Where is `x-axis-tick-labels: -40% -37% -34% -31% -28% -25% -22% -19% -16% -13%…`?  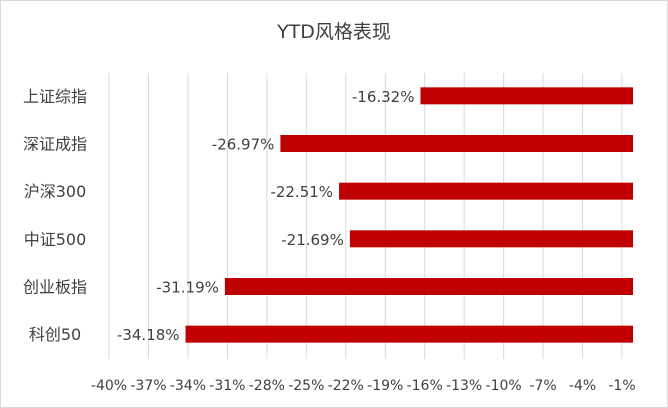 x-axis-tick-labels: -40% -37% -34% -31% -28% -25% -22% -19% -16% -13%… is located at coordinates (363, 386).